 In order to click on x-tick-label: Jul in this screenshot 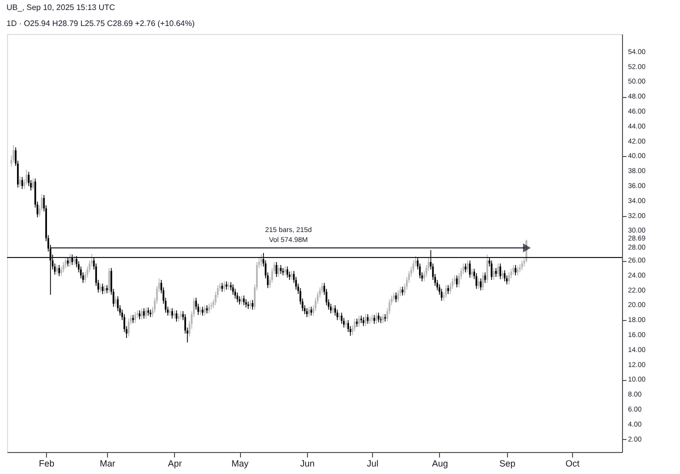, I will do `click(372, 463)`.